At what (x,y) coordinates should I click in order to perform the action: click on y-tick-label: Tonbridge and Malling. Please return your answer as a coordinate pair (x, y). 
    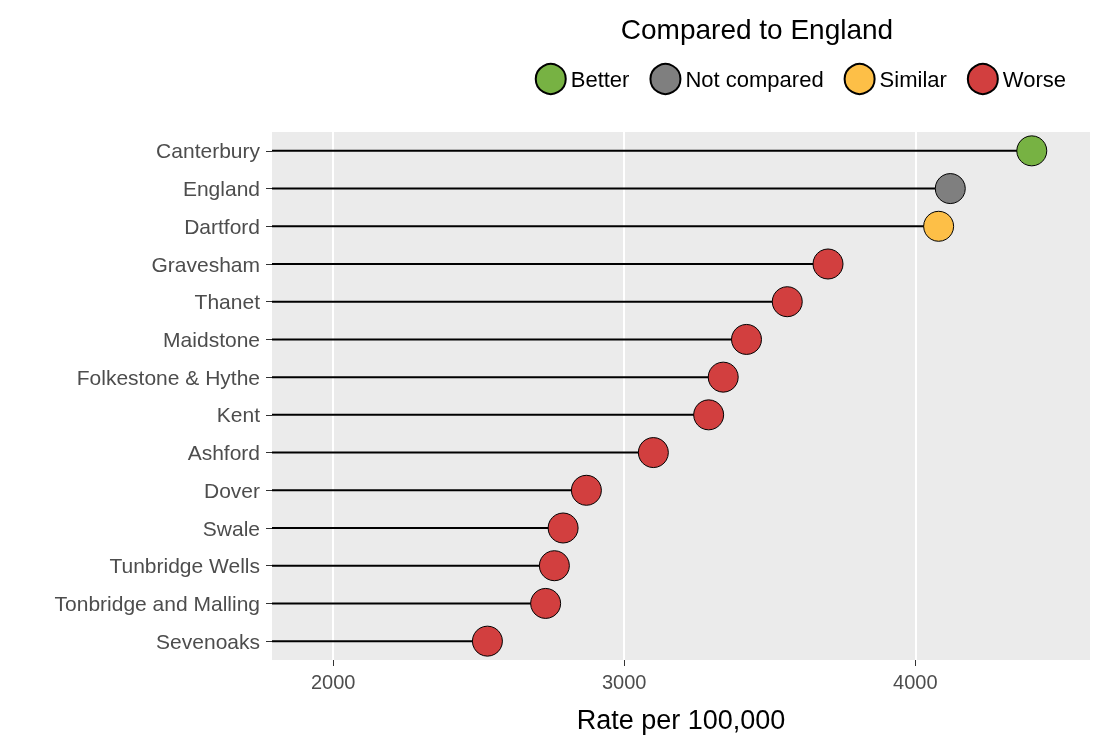
    Looking at the image, I should click on (157, 603).